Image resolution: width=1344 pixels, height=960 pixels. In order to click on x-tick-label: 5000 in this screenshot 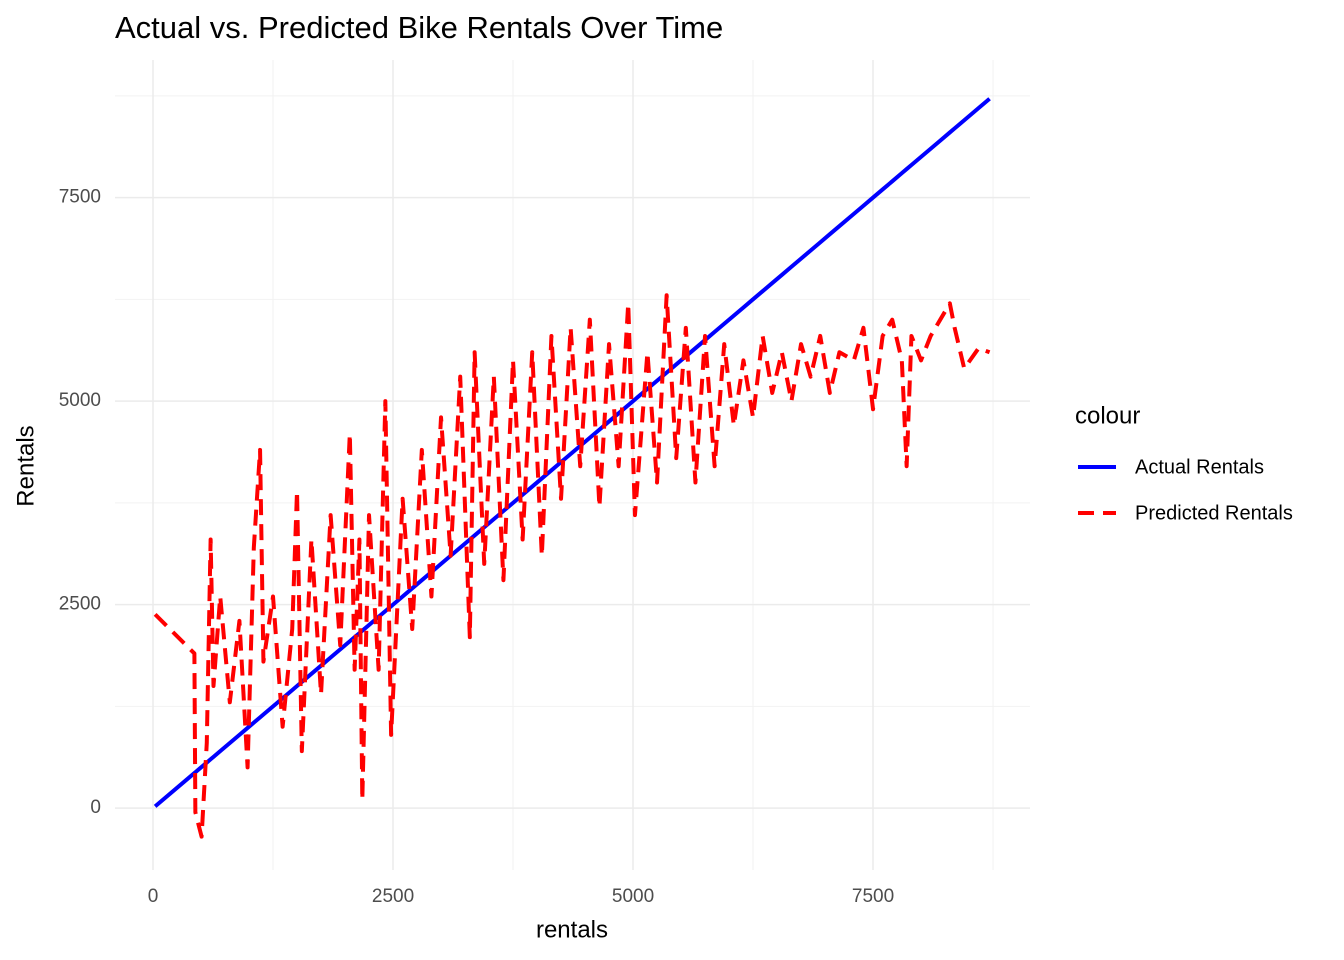, I will do `click(633, 896)`.